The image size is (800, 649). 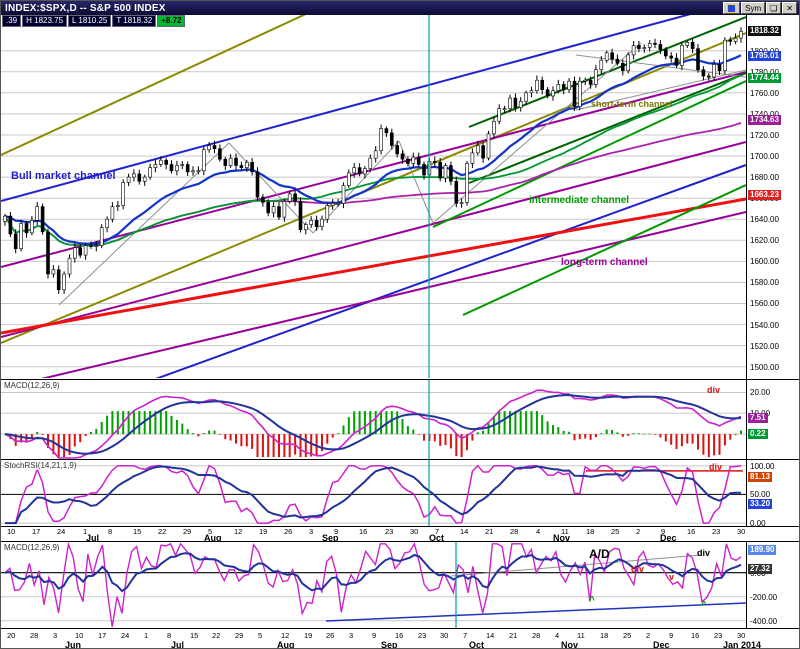 What do you see at coordinates (513, 635) in the screenshot?
I see `x-axis-day: 21` at bounding box center [513, 635].